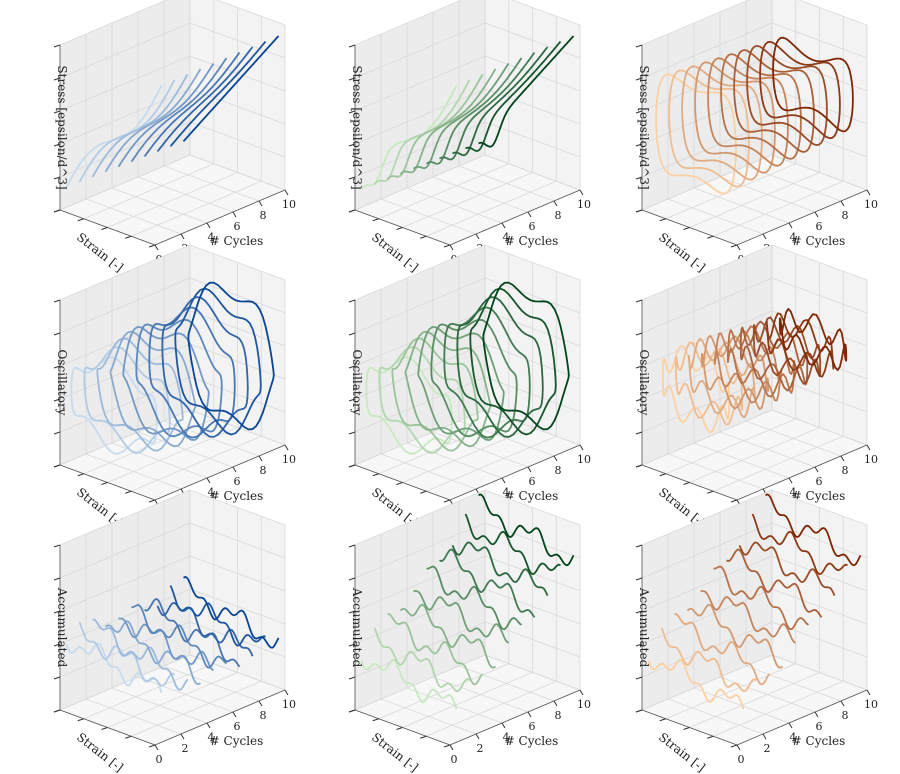 The image size is (900, 774). What do you see at coordinates (62, 627) in the screenshot?
I see `z-axis-title: Accumulated` at bounding box center [62, 627].